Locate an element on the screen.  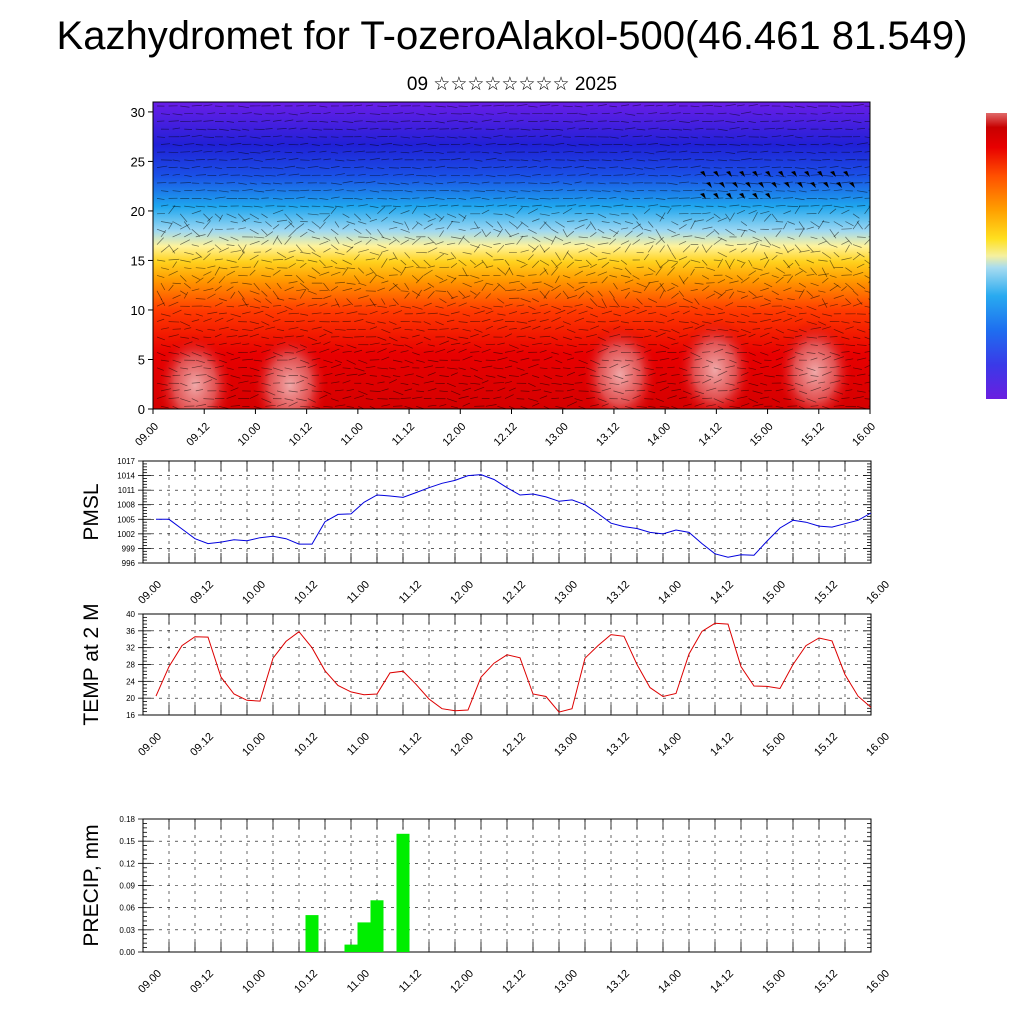
y-tick-label: 0.12 is located at coordinates (127, 863).